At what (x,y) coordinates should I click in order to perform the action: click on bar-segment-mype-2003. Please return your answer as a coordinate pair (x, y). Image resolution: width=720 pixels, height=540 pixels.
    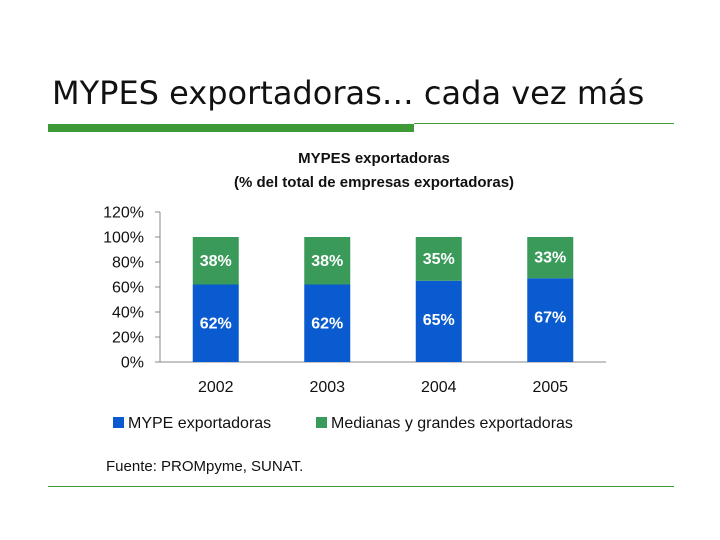
    Looking at the image, I should click on (327, 323).